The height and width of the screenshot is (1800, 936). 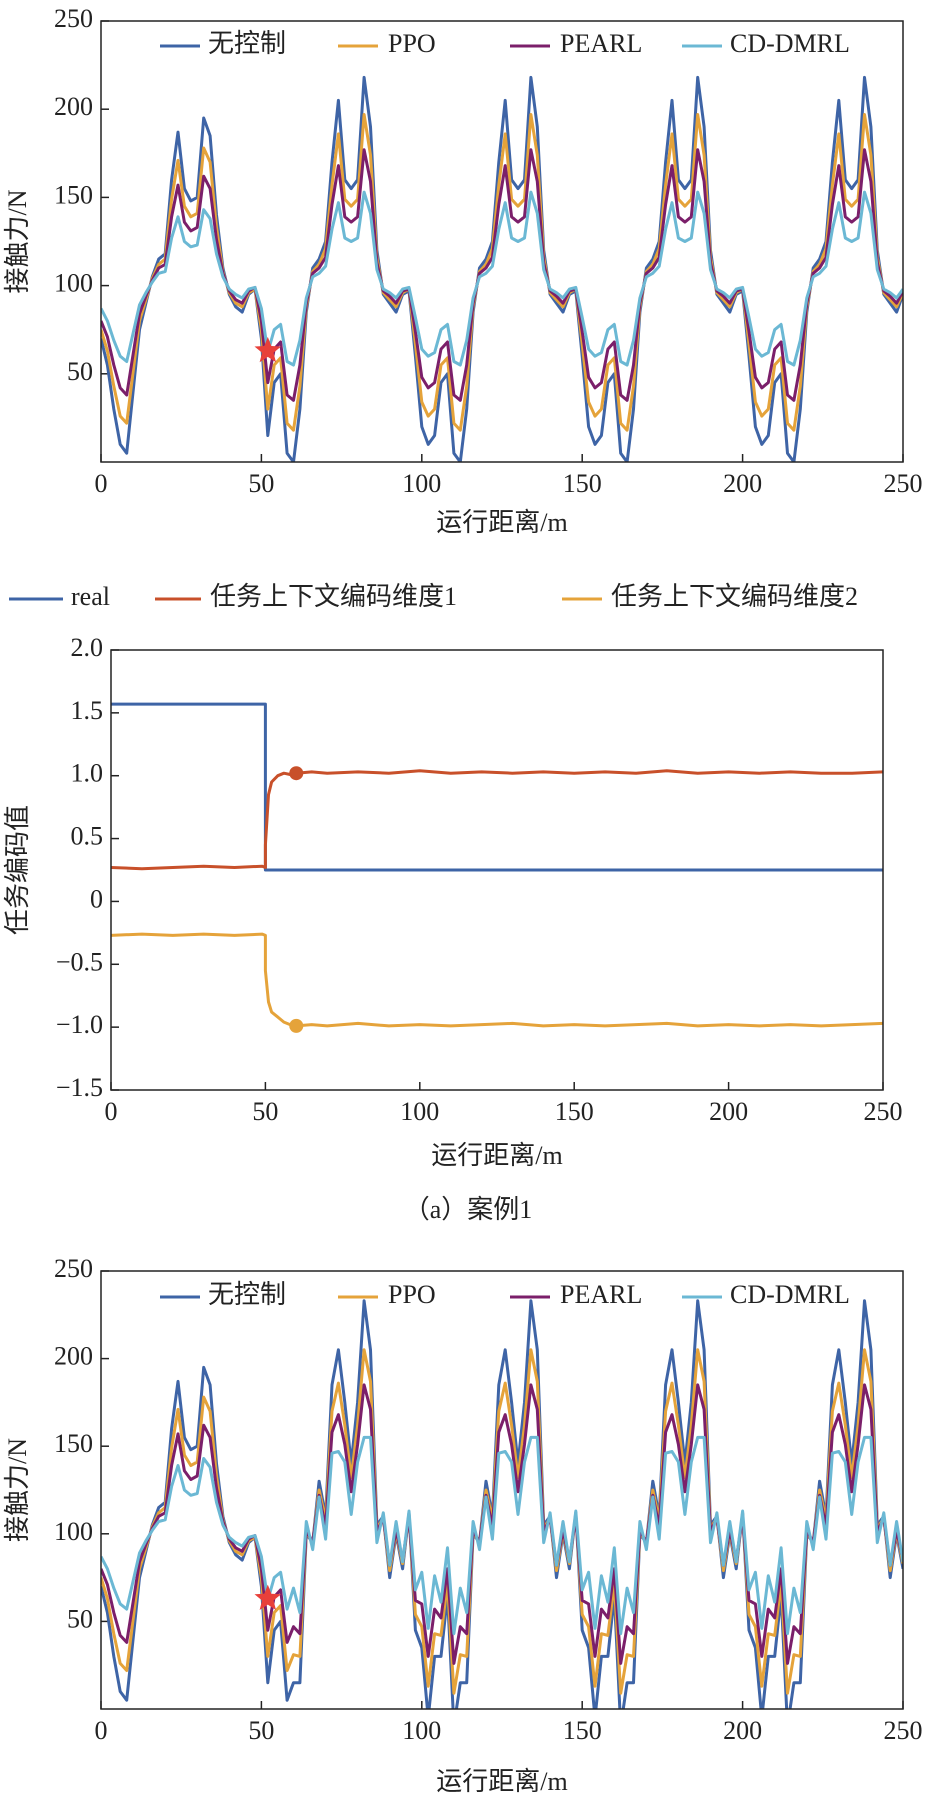 I want to click on y-tick-label: −1.0, so click(x=79, y=1024).